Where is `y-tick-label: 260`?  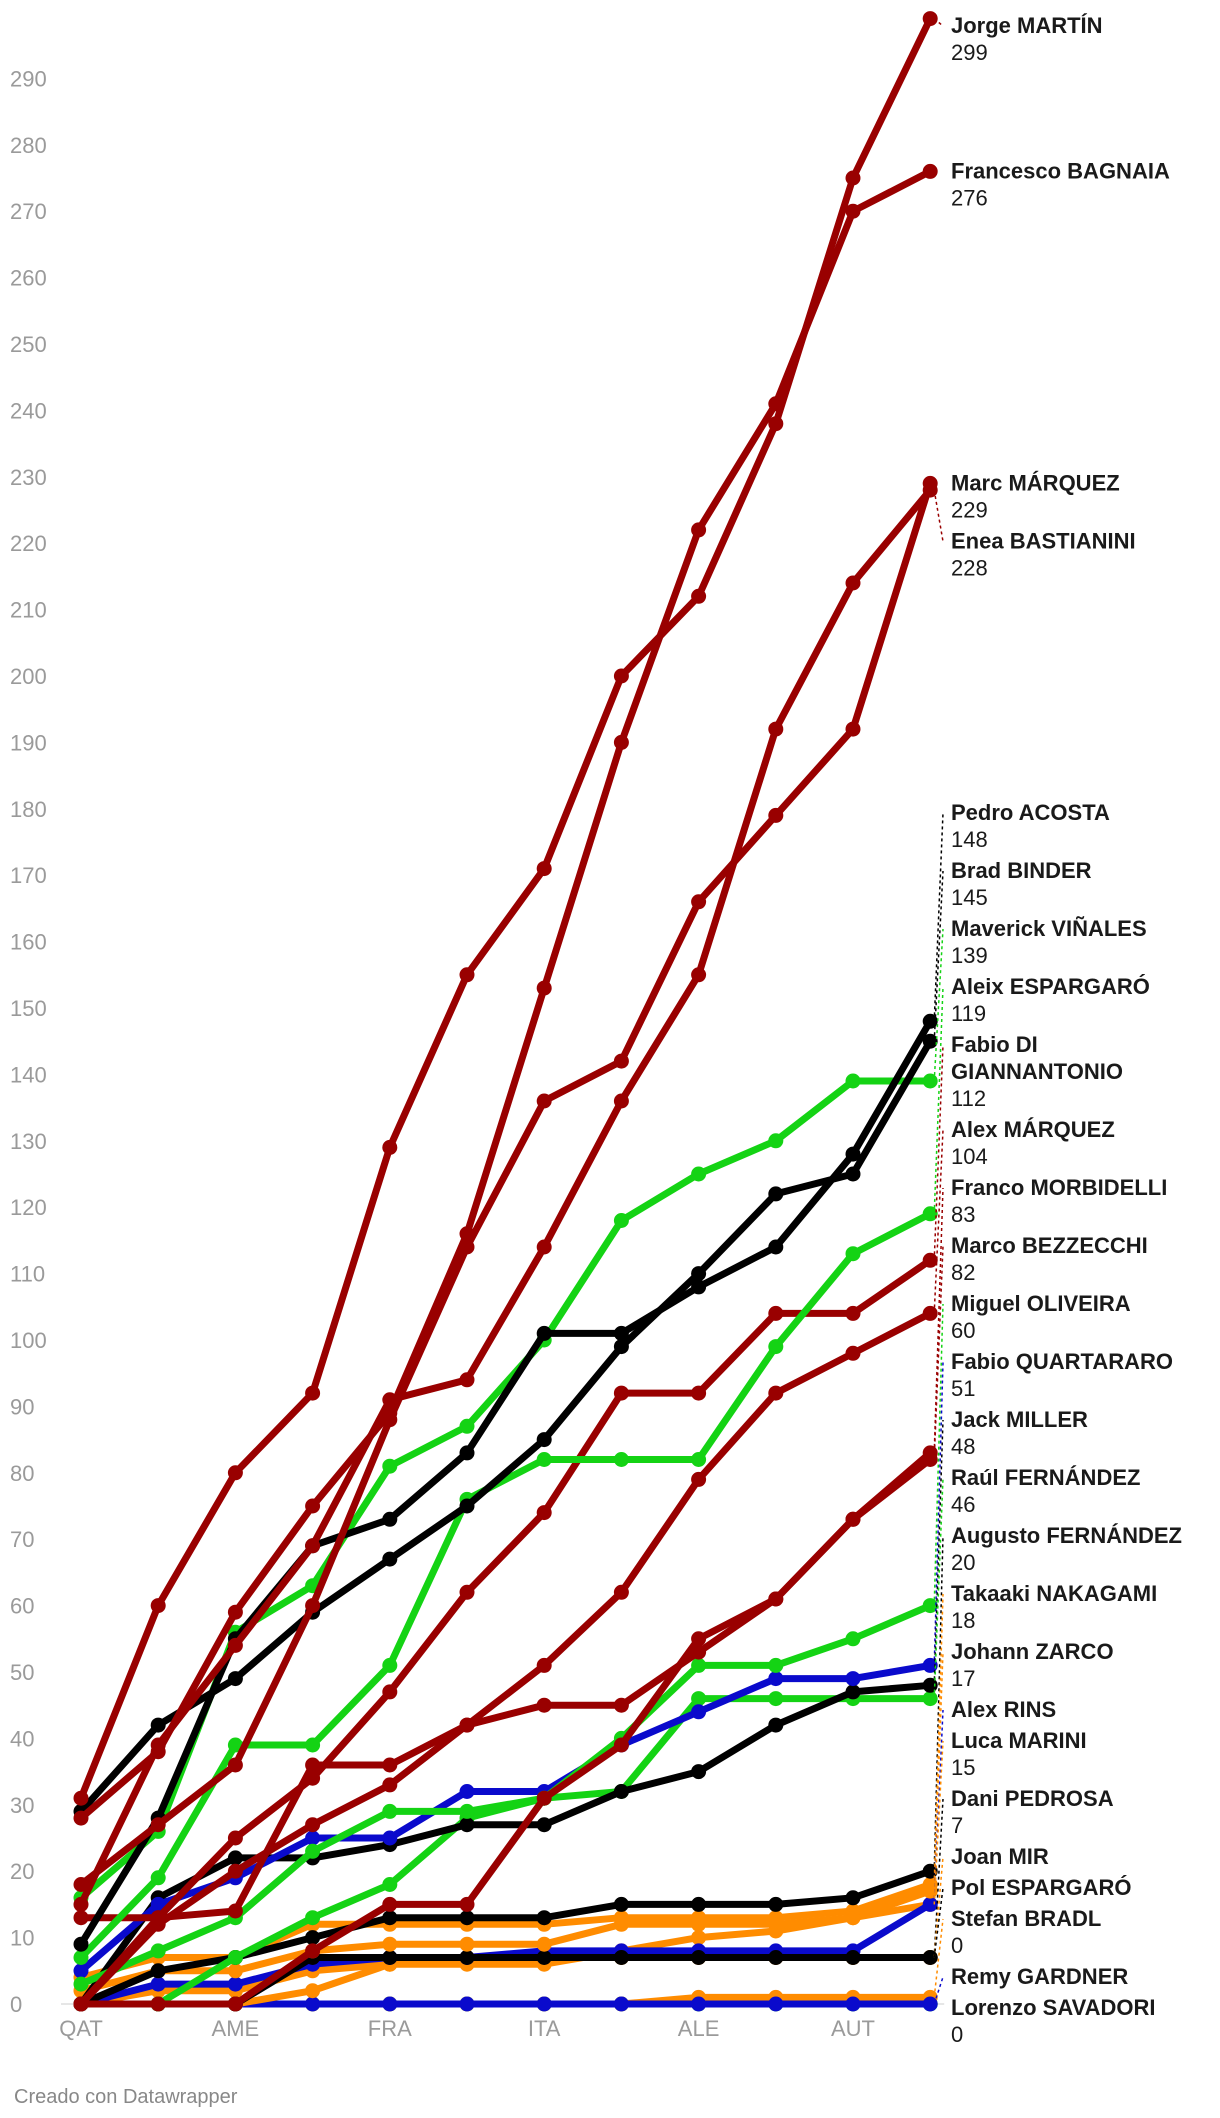 y-tick-label: 260 is located at coordinates (28, 278).